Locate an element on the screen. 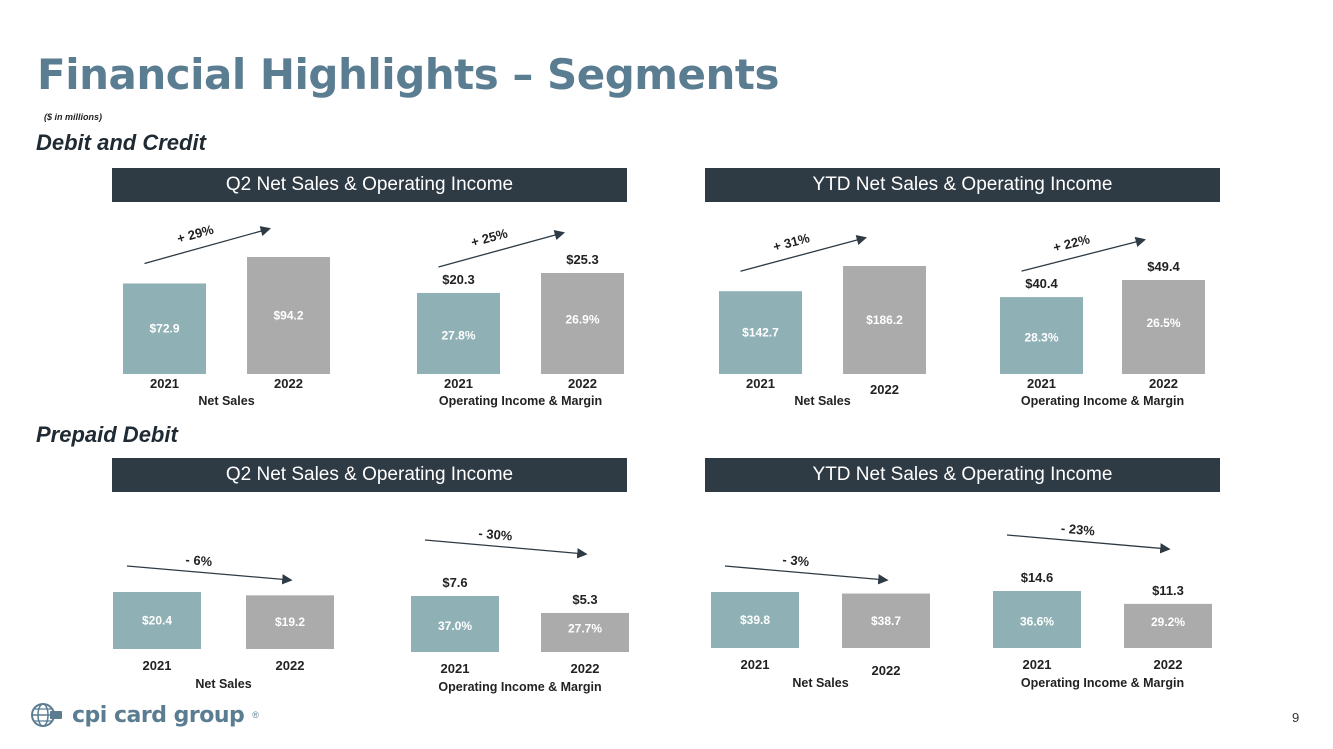 This screenshot has height=749, width=1333. company-logo: cpi card group ® is located at coordinates (144, 715).